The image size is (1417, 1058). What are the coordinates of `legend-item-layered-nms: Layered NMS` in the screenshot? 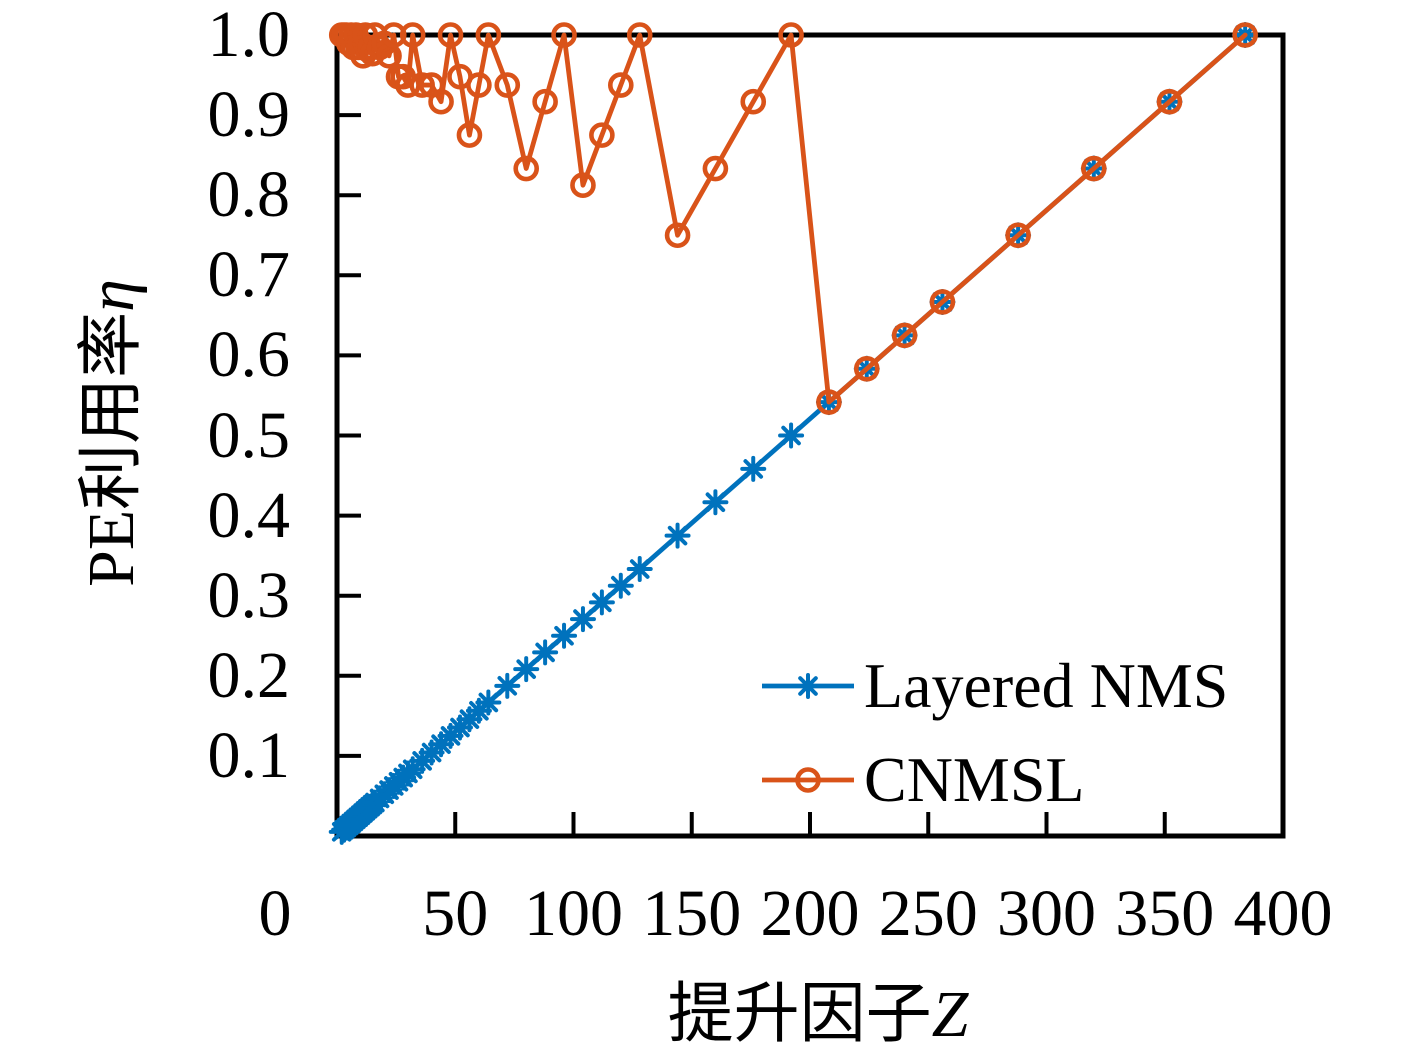 It's located at (994, 686).